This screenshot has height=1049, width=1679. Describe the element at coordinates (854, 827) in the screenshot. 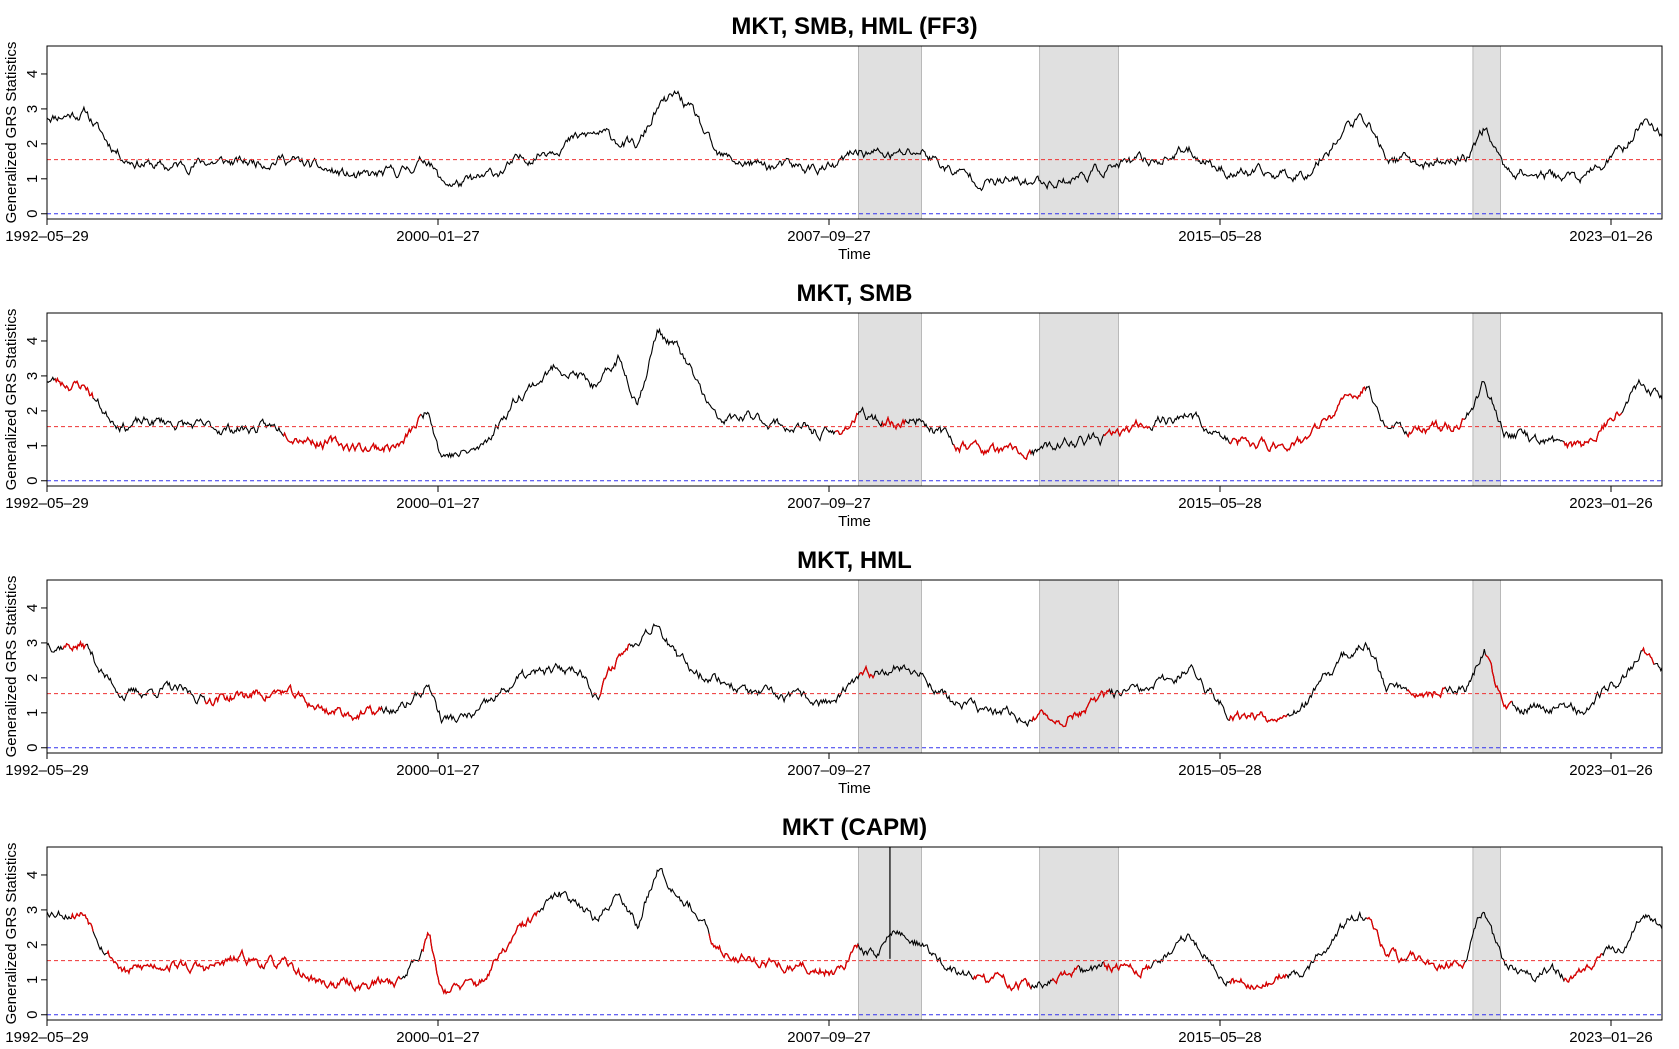

I see `chart-title: MKT (CAPM)` at that location.